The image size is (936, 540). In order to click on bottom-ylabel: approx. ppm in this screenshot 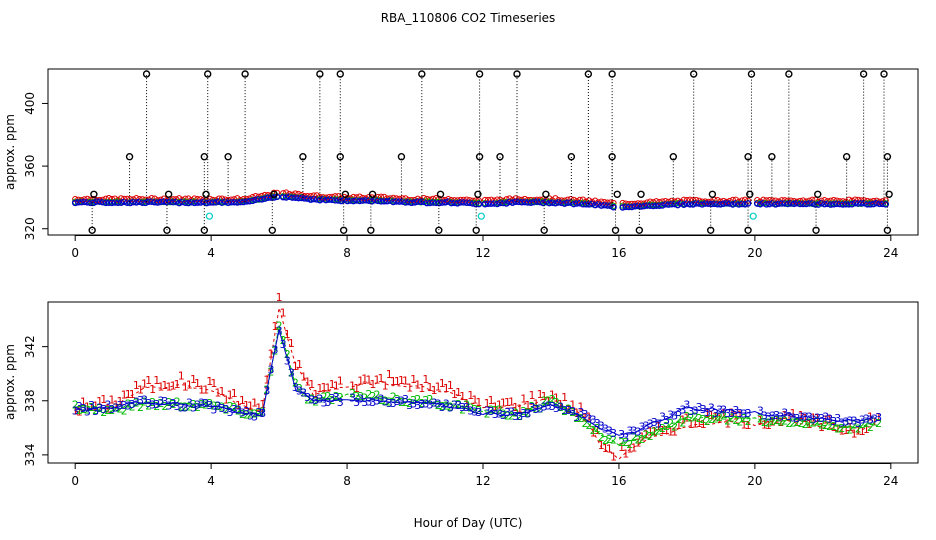, I will do `click(10, 382)`.